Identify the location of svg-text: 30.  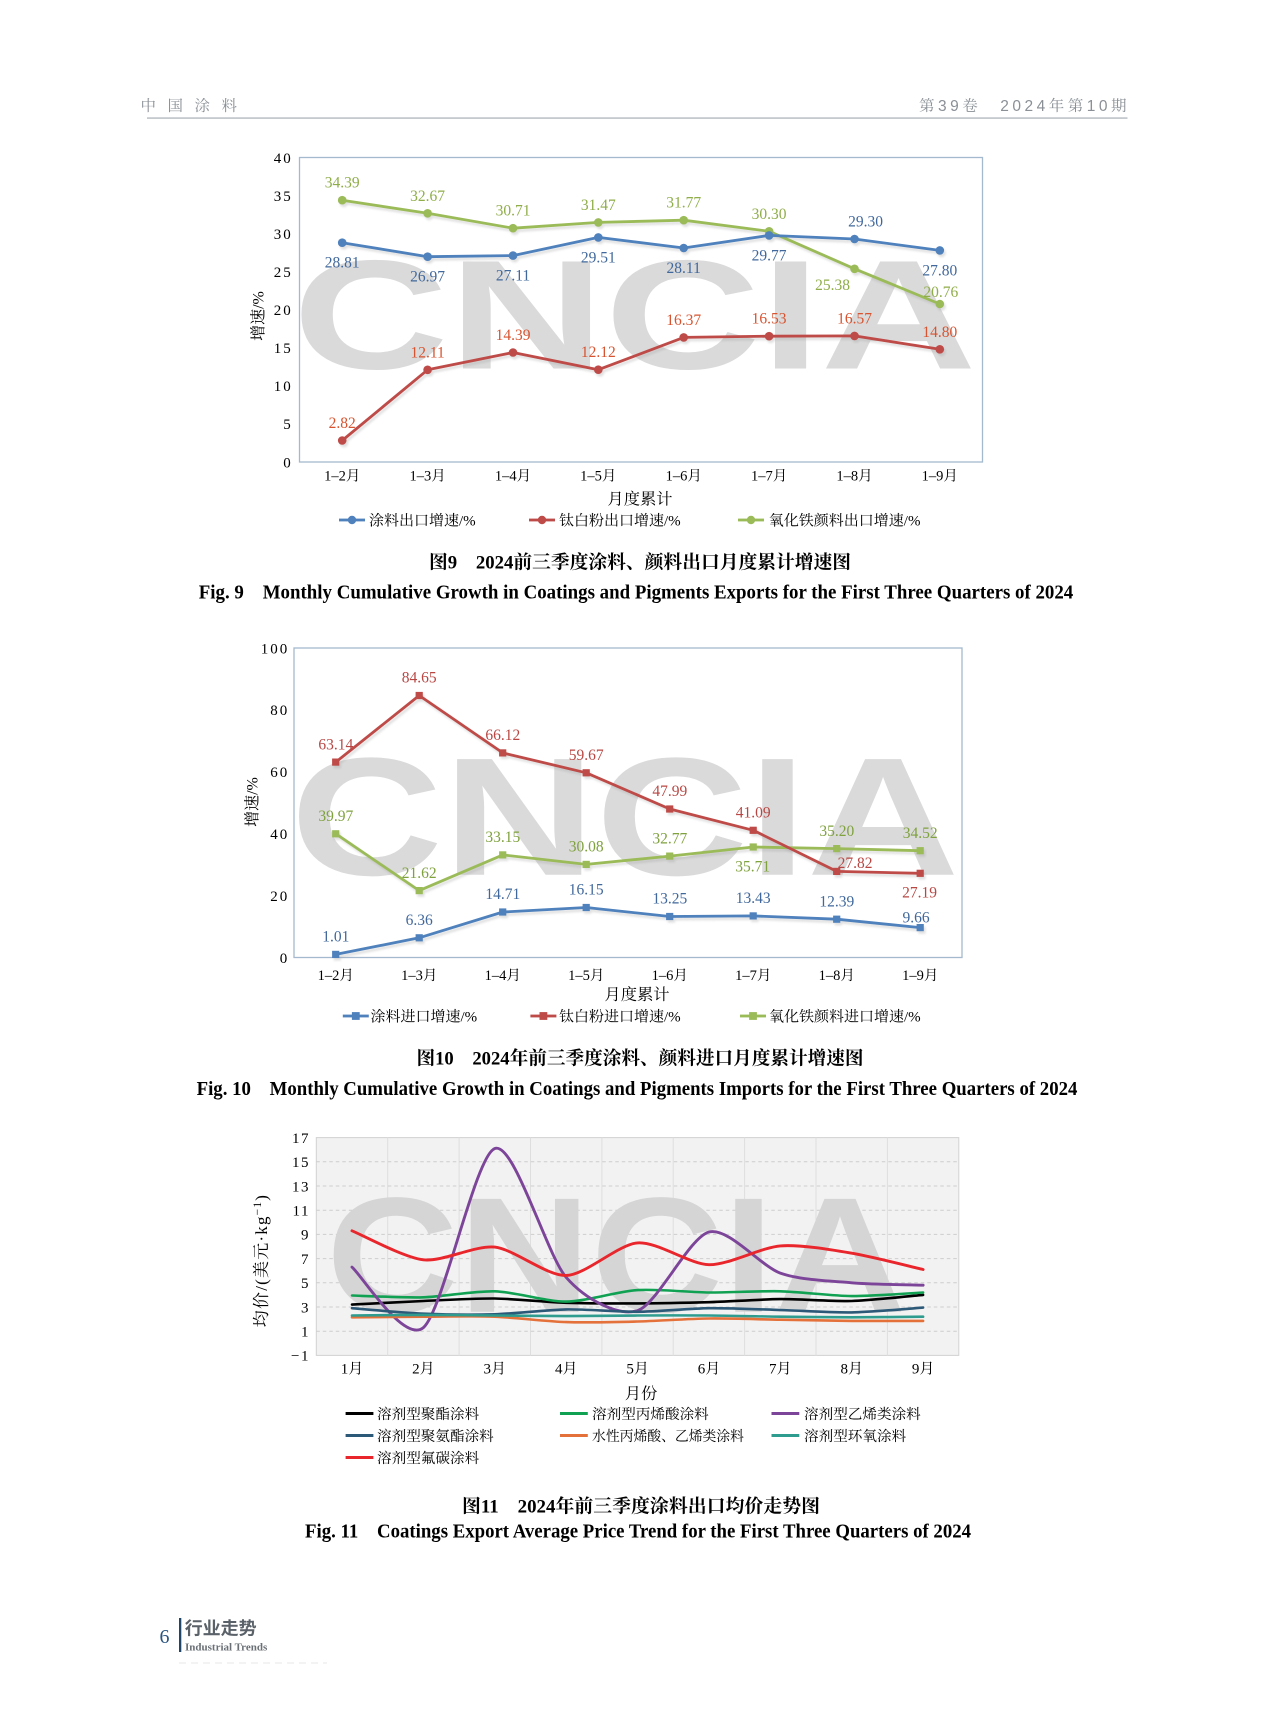
(283, 235).